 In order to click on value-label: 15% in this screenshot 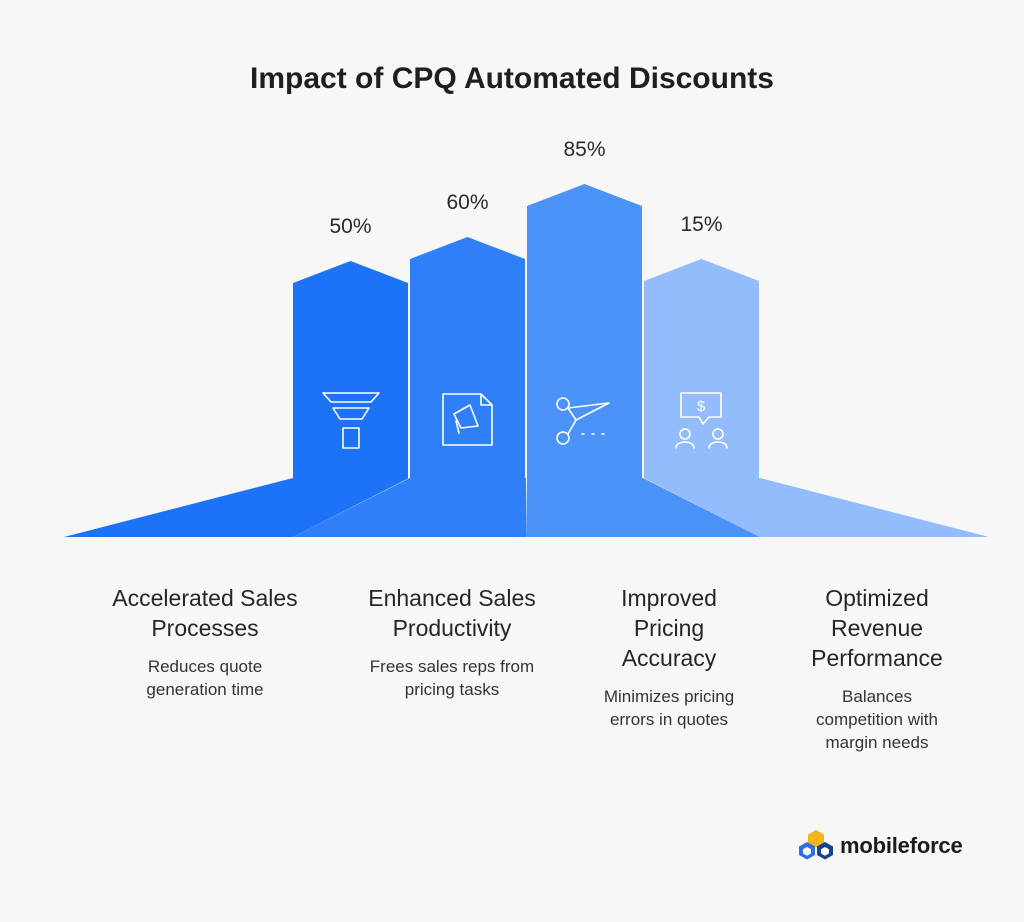, I will do `click(701, 224)`.